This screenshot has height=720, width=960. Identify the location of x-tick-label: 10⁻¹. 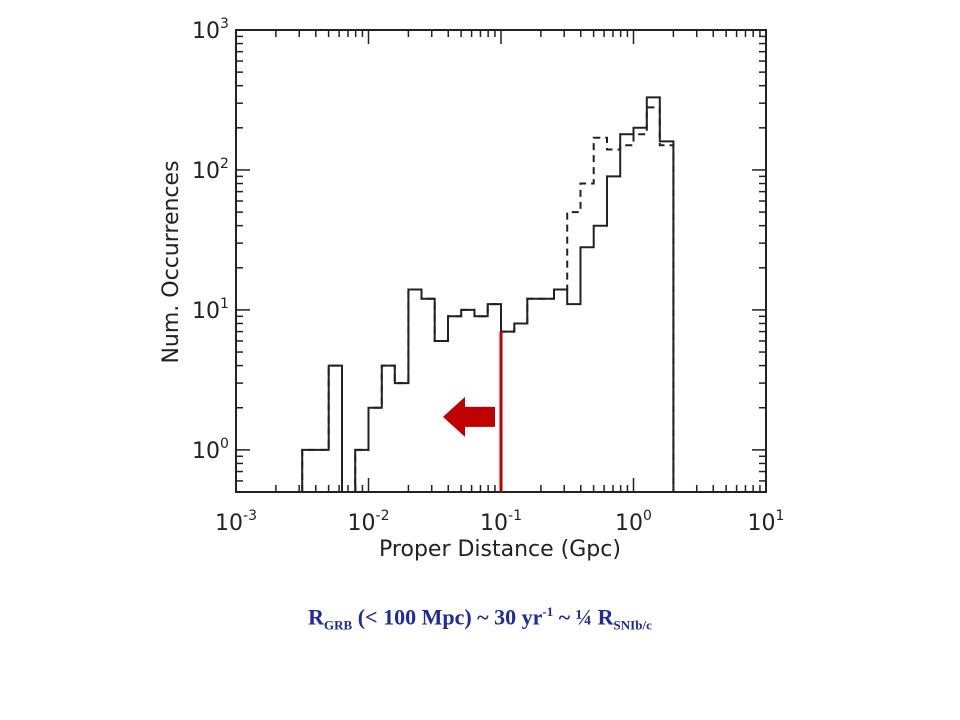
(501, 522).